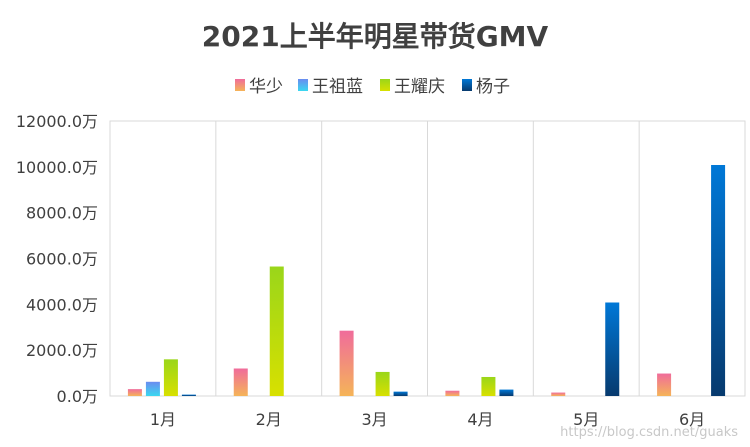 This screenshot has width=750, height=447. Describe the element at coordinates (493, 87) in the screenshot. I see `legend-label: 杨子` at that location.